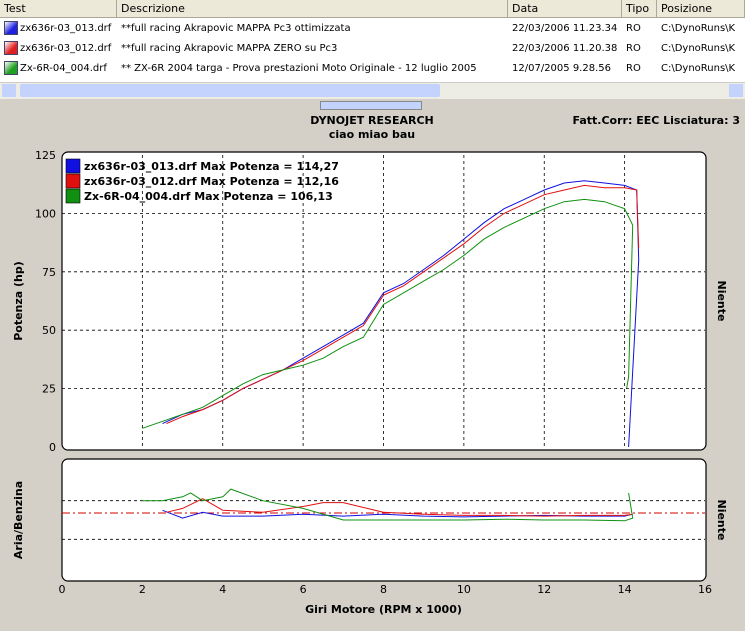  Describe the element at coordinates (9, 90) in the screenshot. I see `scroll-left` at that location.